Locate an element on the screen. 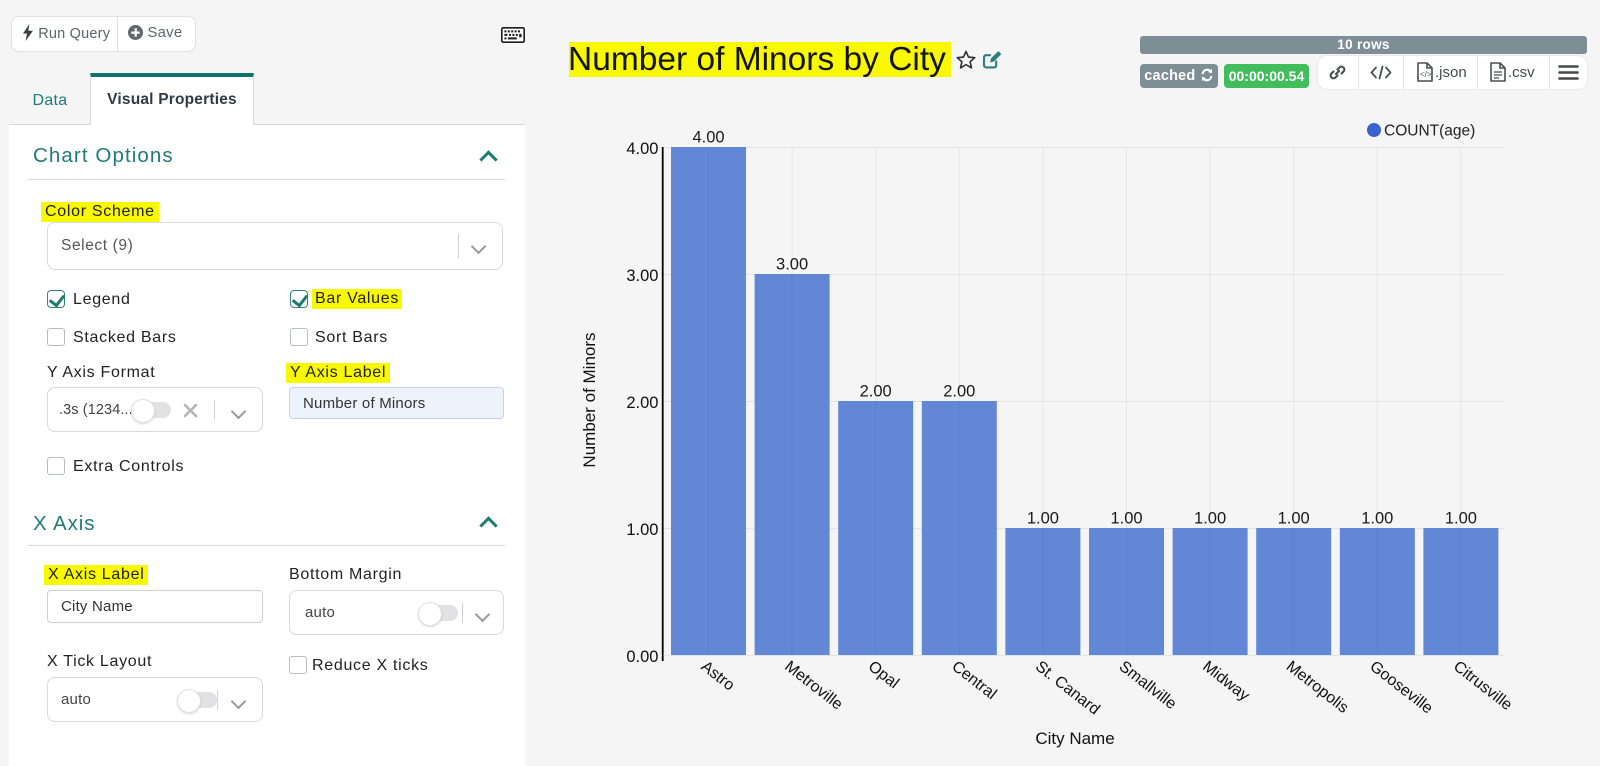 The height and width of the screenshot is (766, 1600). svg-text: City Name is located at coordinates (1074, 738).